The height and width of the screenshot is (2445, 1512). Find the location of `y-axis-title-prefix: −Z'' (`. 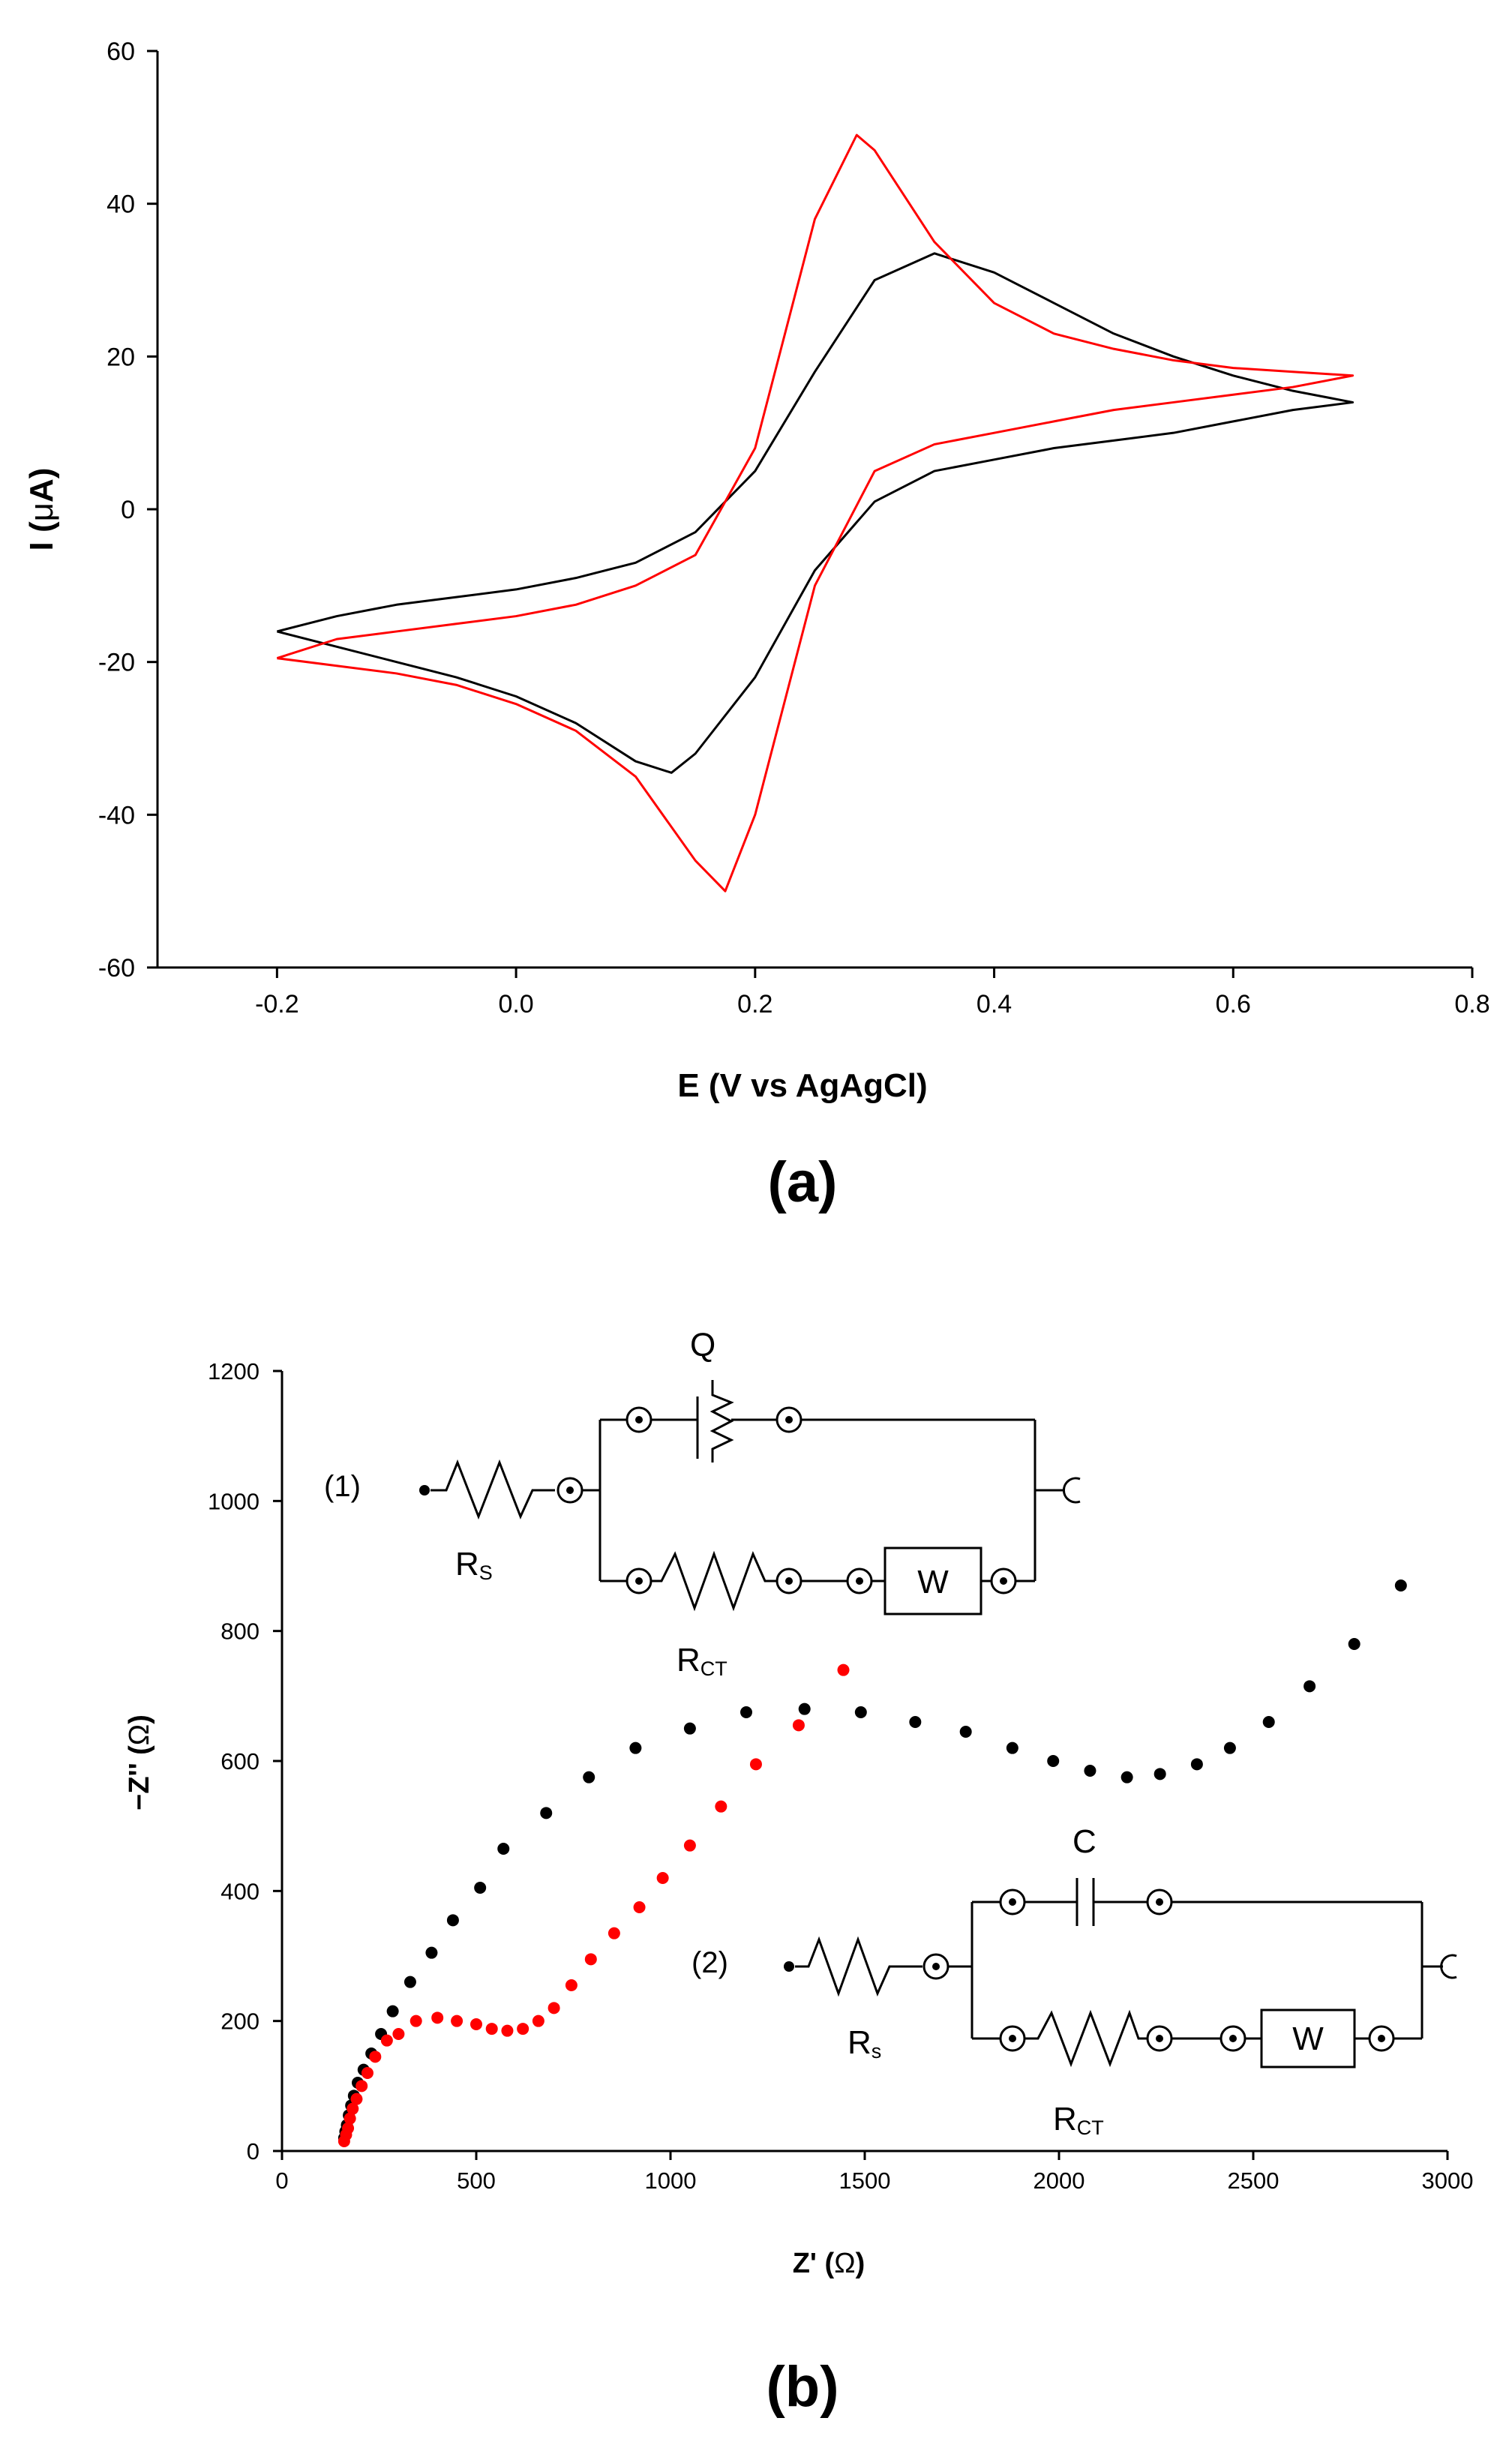

y-axis-title-prefix: −Z'' ( is located at coordinates (139, 1777).